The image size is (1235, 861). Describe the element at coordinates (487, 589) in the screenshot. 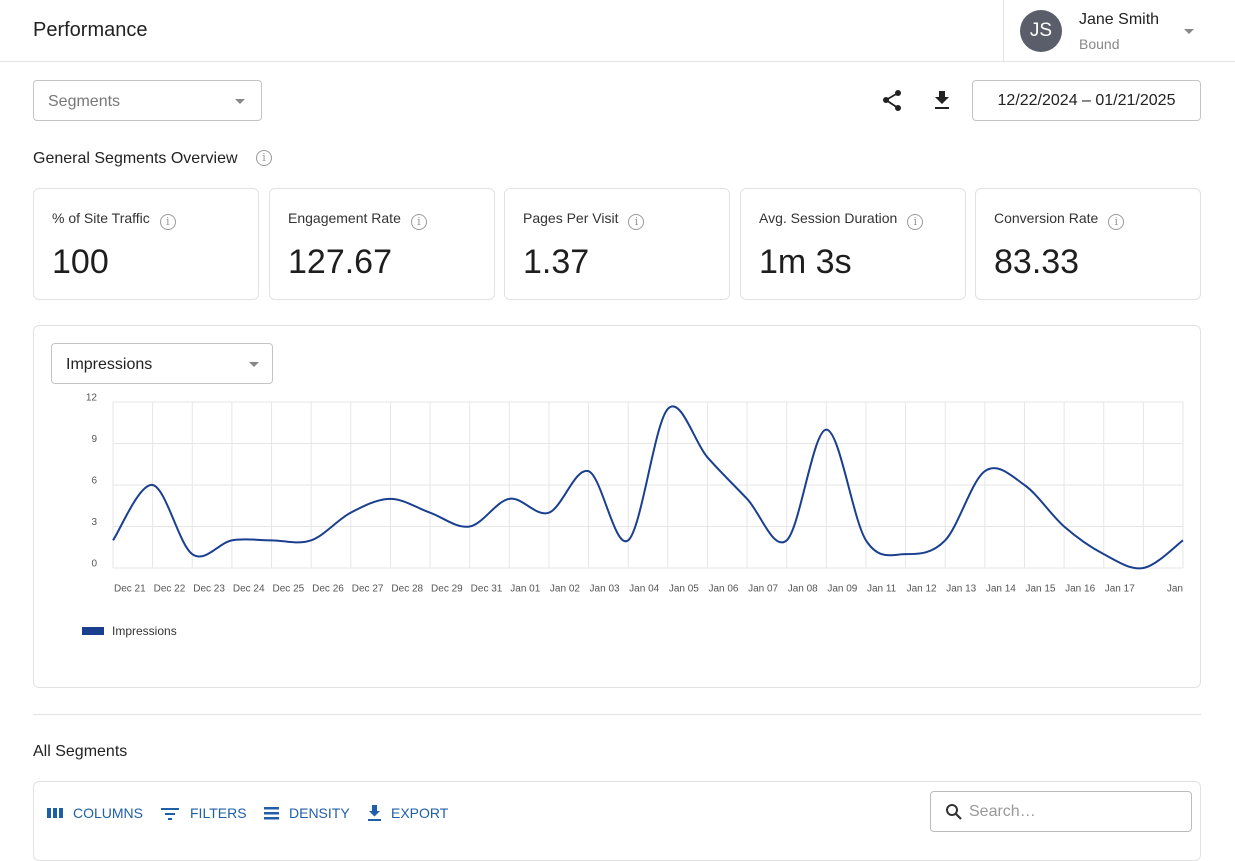

I see `x-tick-label: Dec 31` at that location.